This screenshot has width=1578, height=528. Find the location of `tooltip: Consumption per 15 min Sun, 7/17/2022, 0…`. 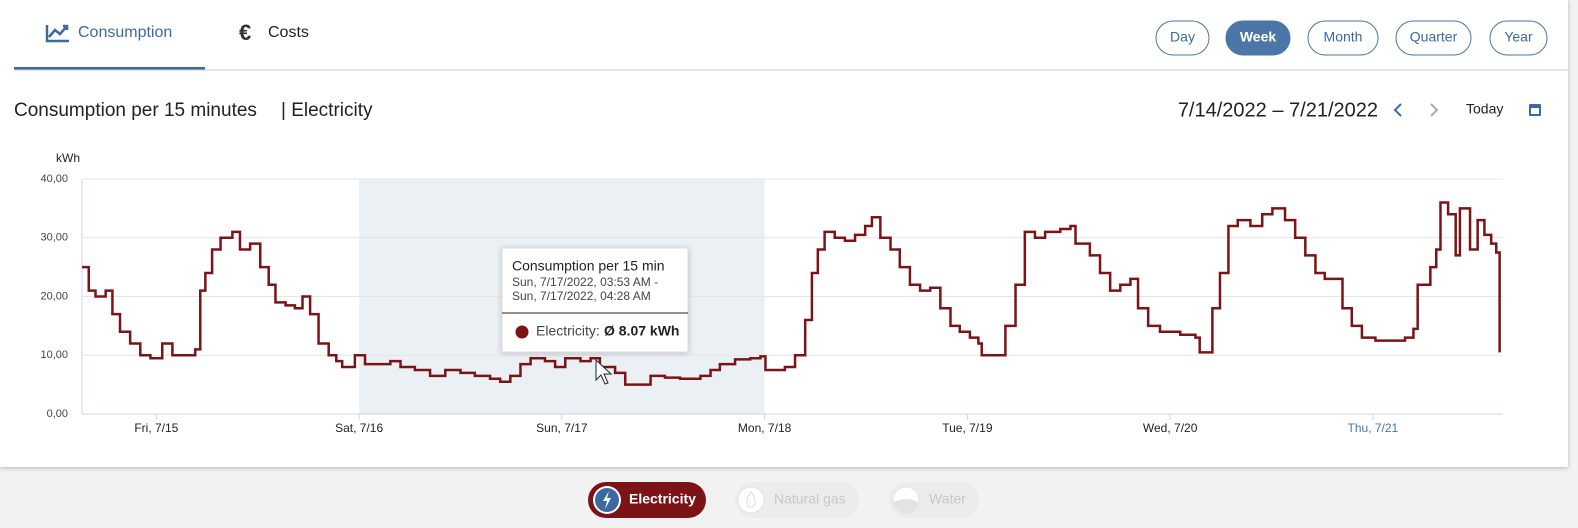

tooltip: Consumption per 15 min Sun, 7/17/2022, 0… is located at coordinates (595, 300).